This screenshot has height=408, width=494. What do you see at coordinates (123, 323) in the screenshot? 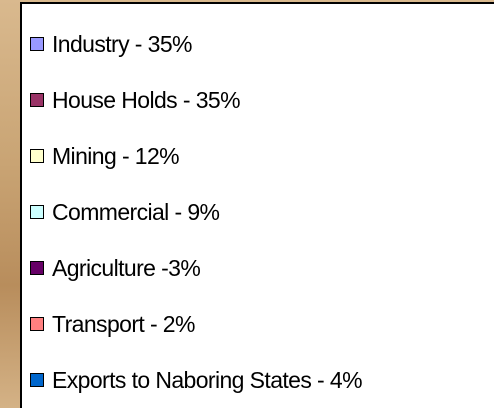
I see `legend-label: Transport - 2%` at bounding box center [123, 323].